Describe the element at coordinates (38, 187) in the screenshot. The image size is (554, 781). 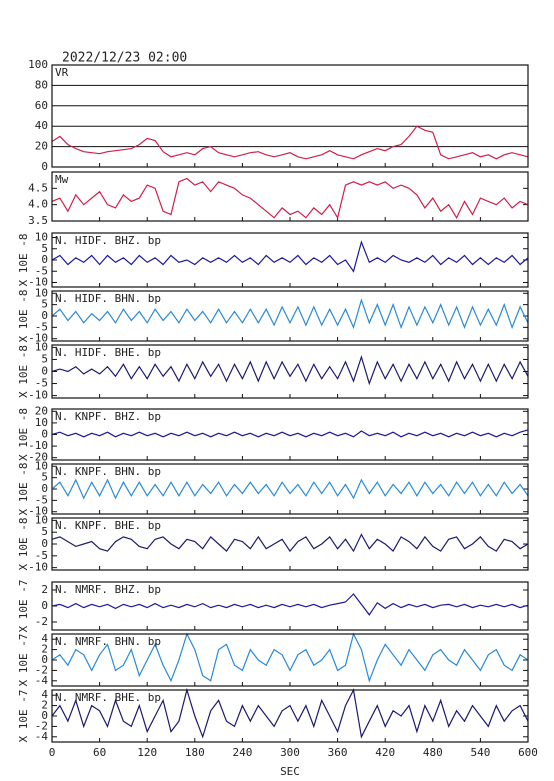
I see `y-tick-label: 4.5` at that location.